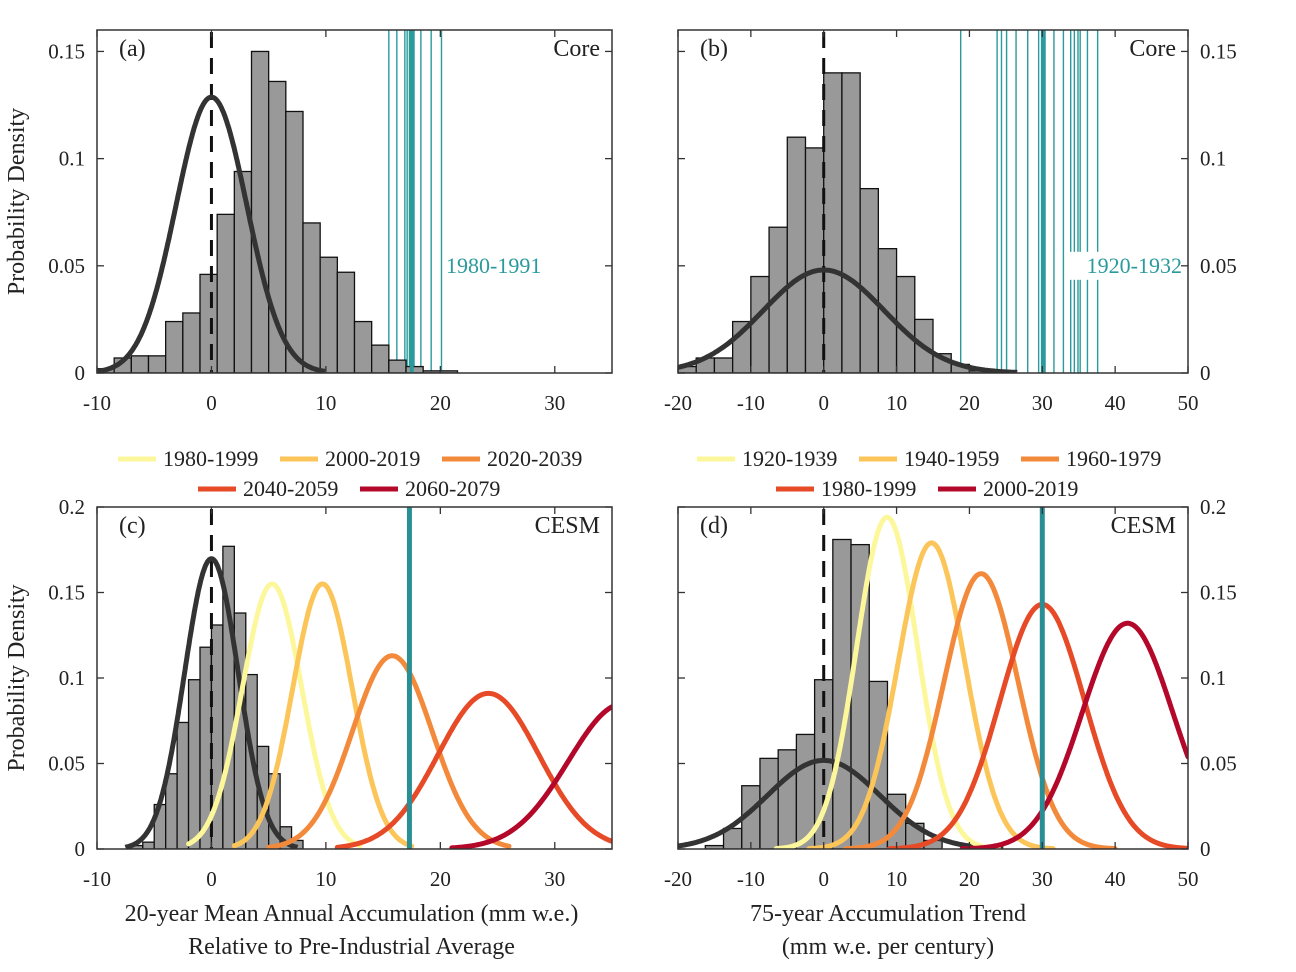 The height and width of the screenshot is (972, 1296). What do you see at coordinates (951, 458) in the screenshot?
I see `legend-label: 1940-1959` at bounding box center [951, 458].